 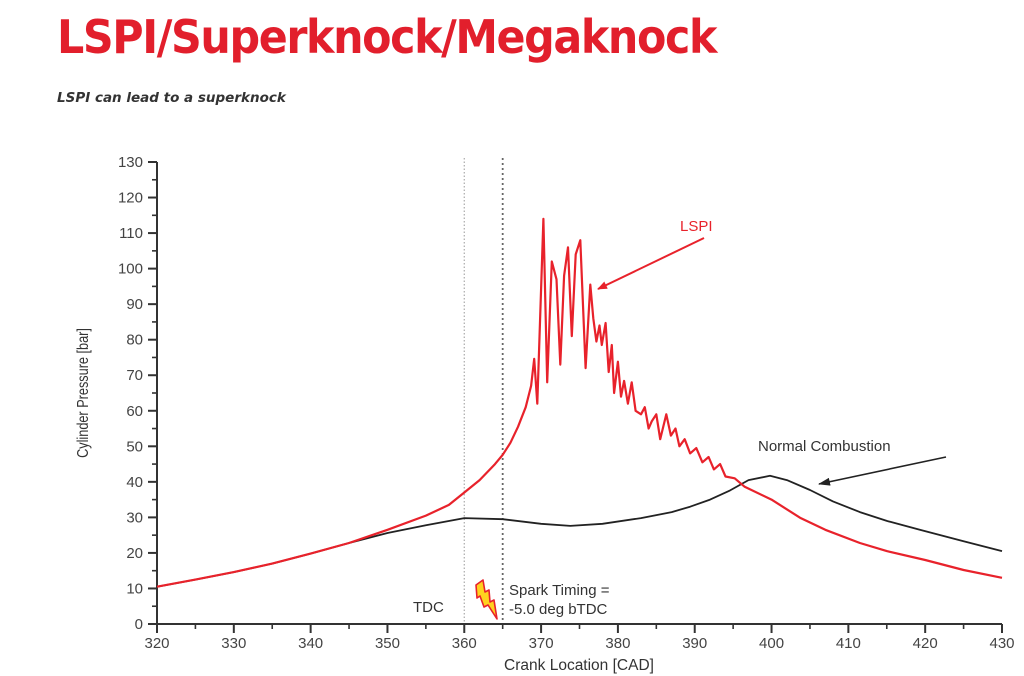 What do you see at coordinates (134, 375) in the screenshot?
I see `y-tick-label: 70` at bounding box center [134, 375].